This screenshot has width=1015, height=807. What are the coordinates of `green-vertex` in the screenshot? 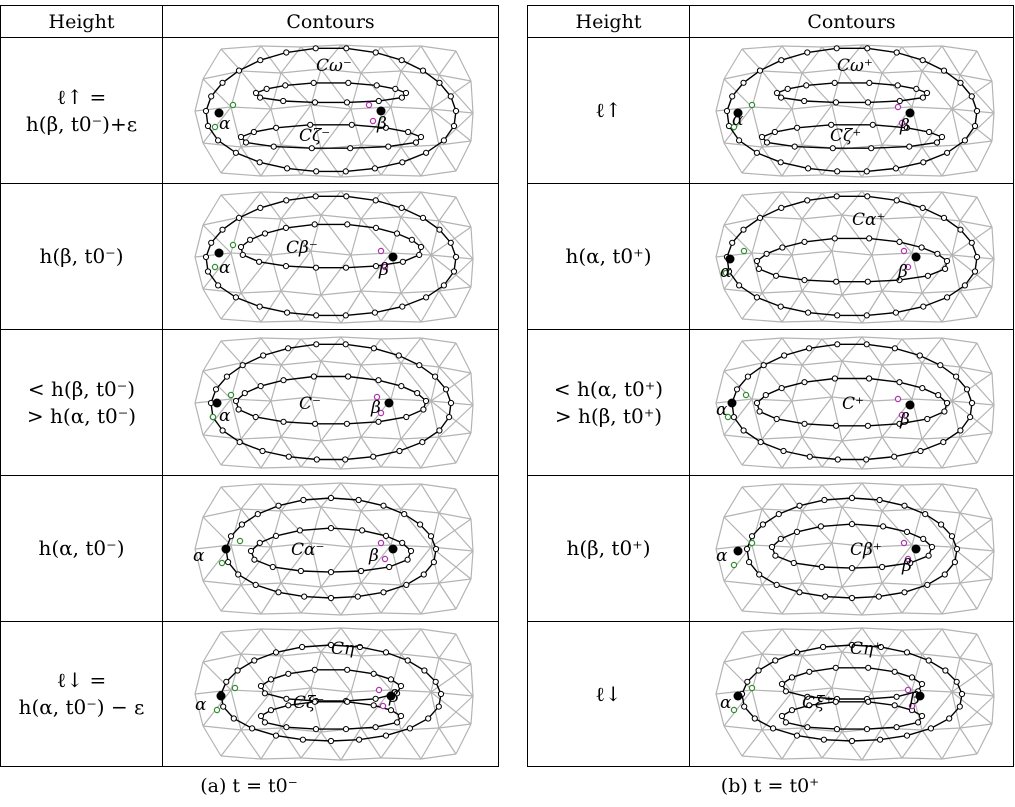 It's located at (234, 688).